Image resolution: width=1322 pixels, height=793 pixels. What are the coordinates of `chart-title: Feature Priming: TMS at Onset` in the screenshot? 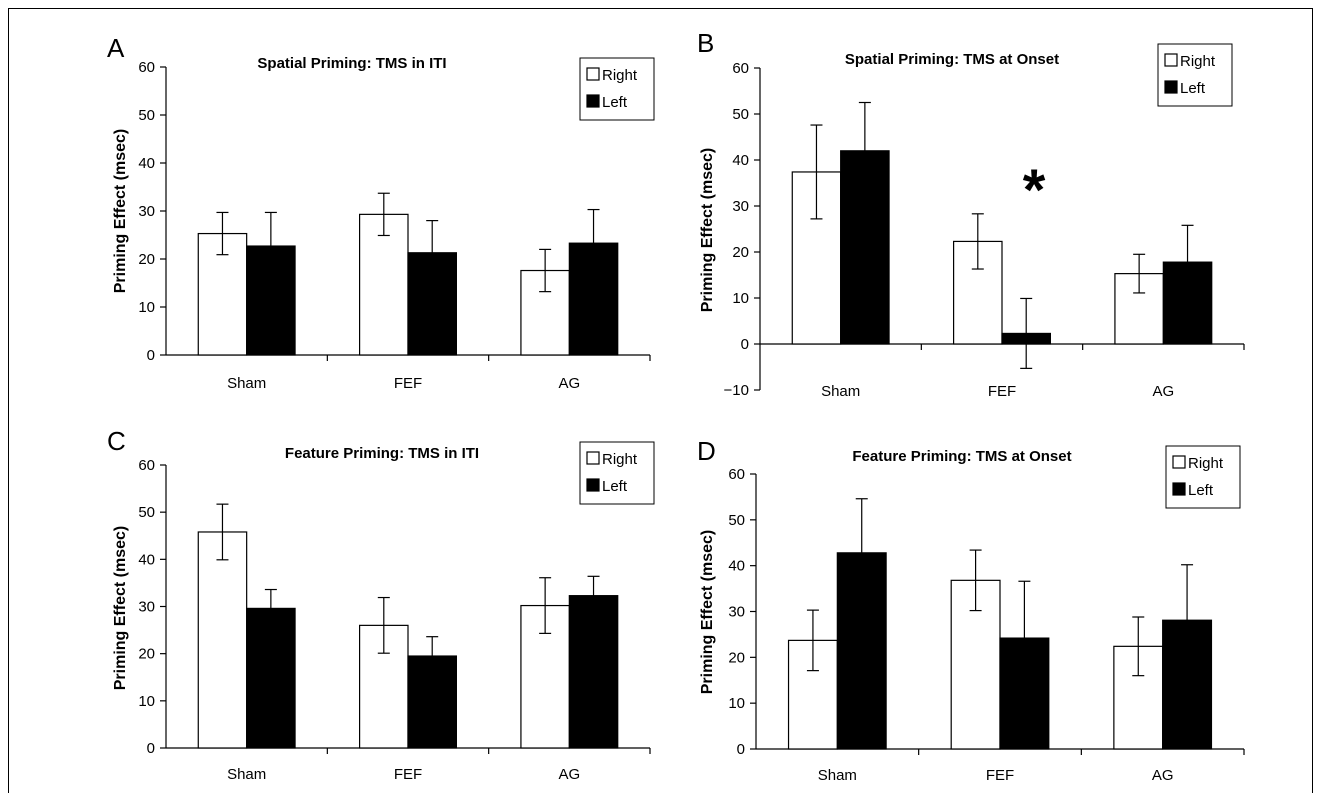 It's located at (961, 456).